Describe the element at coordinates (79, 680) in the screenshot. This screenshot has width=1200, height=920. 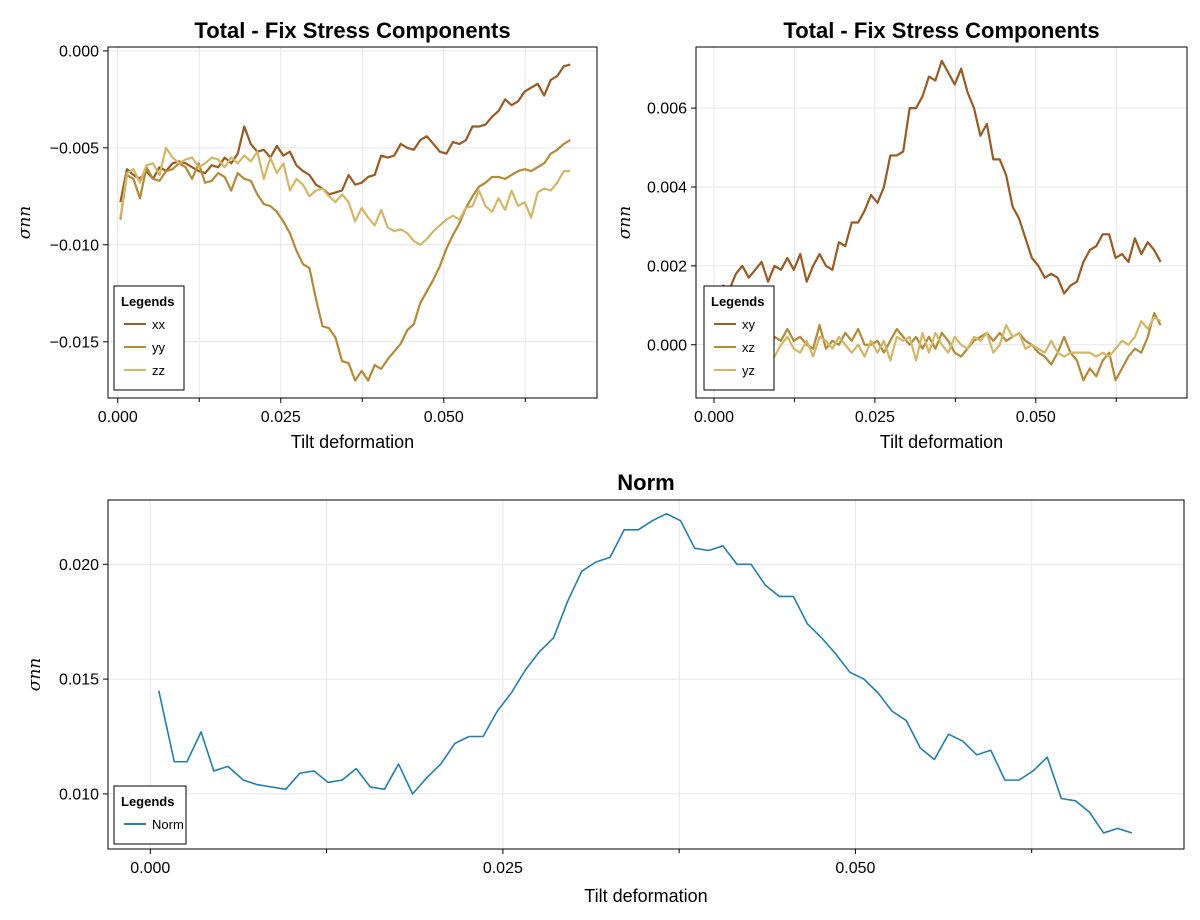
I see `y-tick-label: 0.015` at that location.